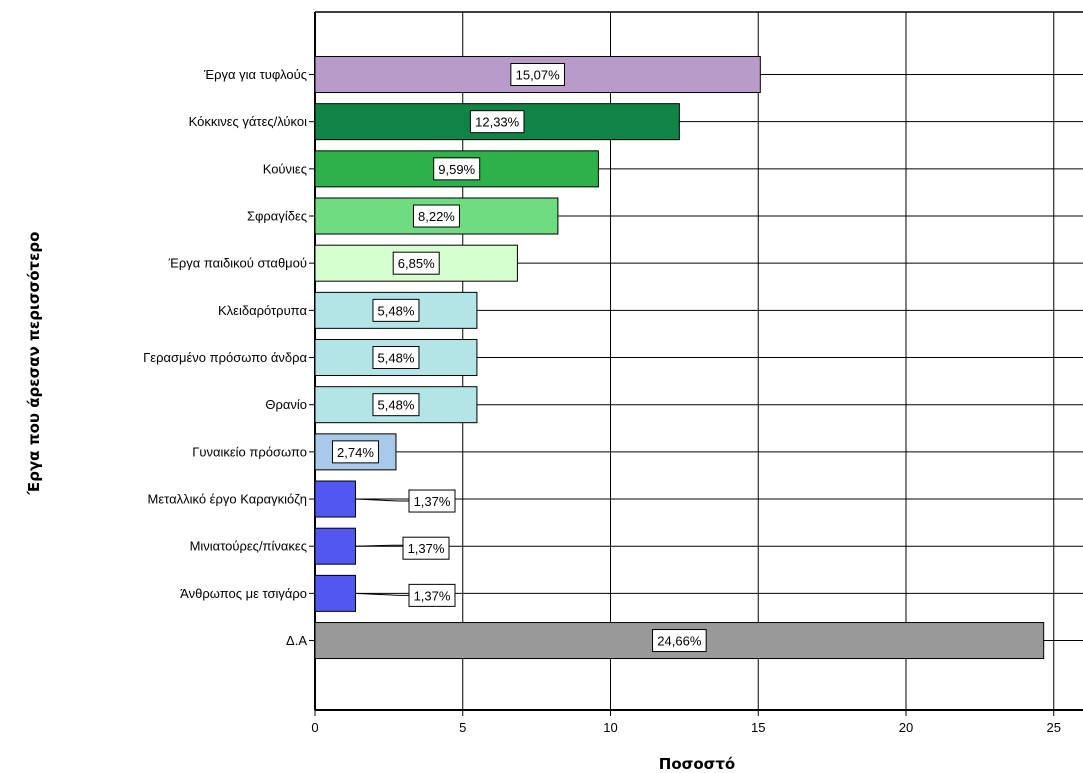 The image size is (1083, 773). I want to click on category-label: Έργα παιδικού σταθμού, so click(237, 263).